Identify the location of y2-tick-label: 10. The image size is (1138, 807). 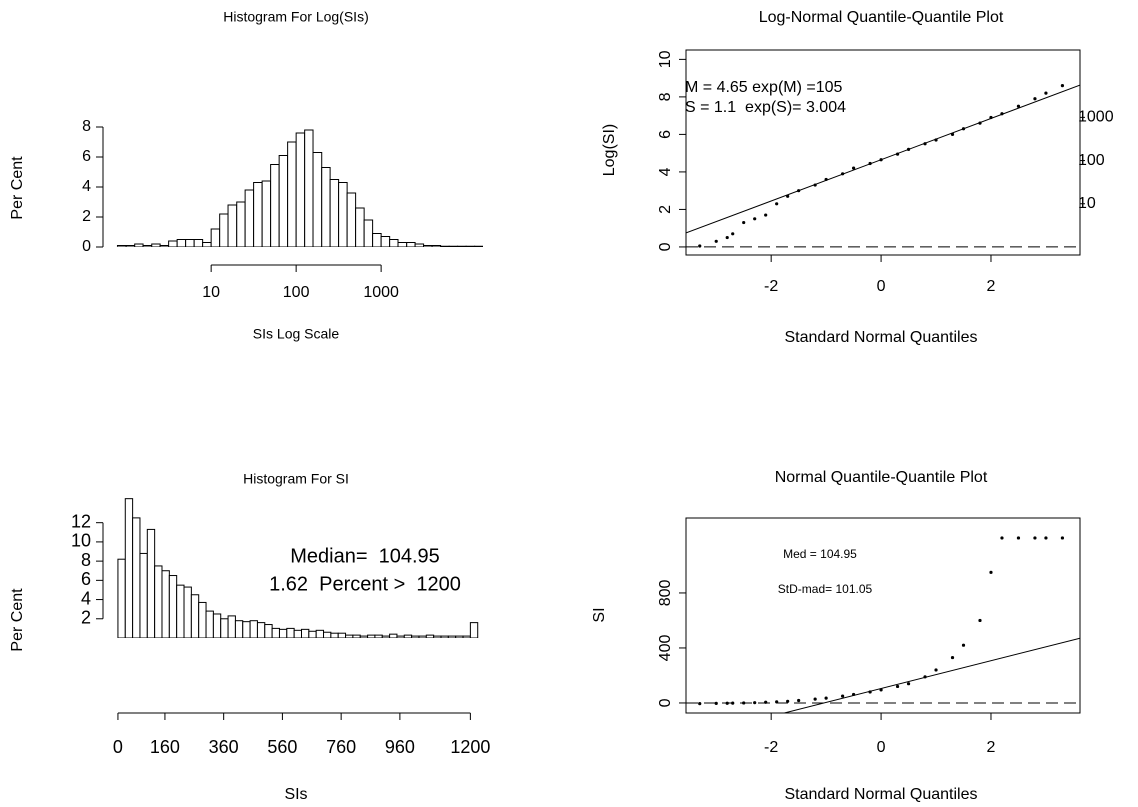
(1087, 203).